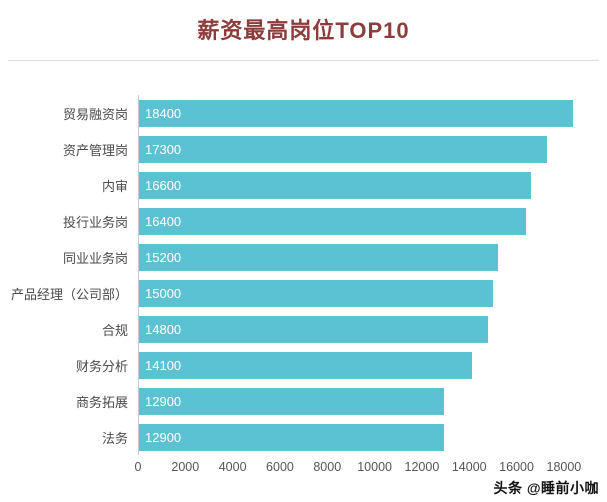 This screenshot has height=502, width=607. Describe the element at coordinates (422, 467) in the screenshot. I see `x-tick-label: 12000` at that location.